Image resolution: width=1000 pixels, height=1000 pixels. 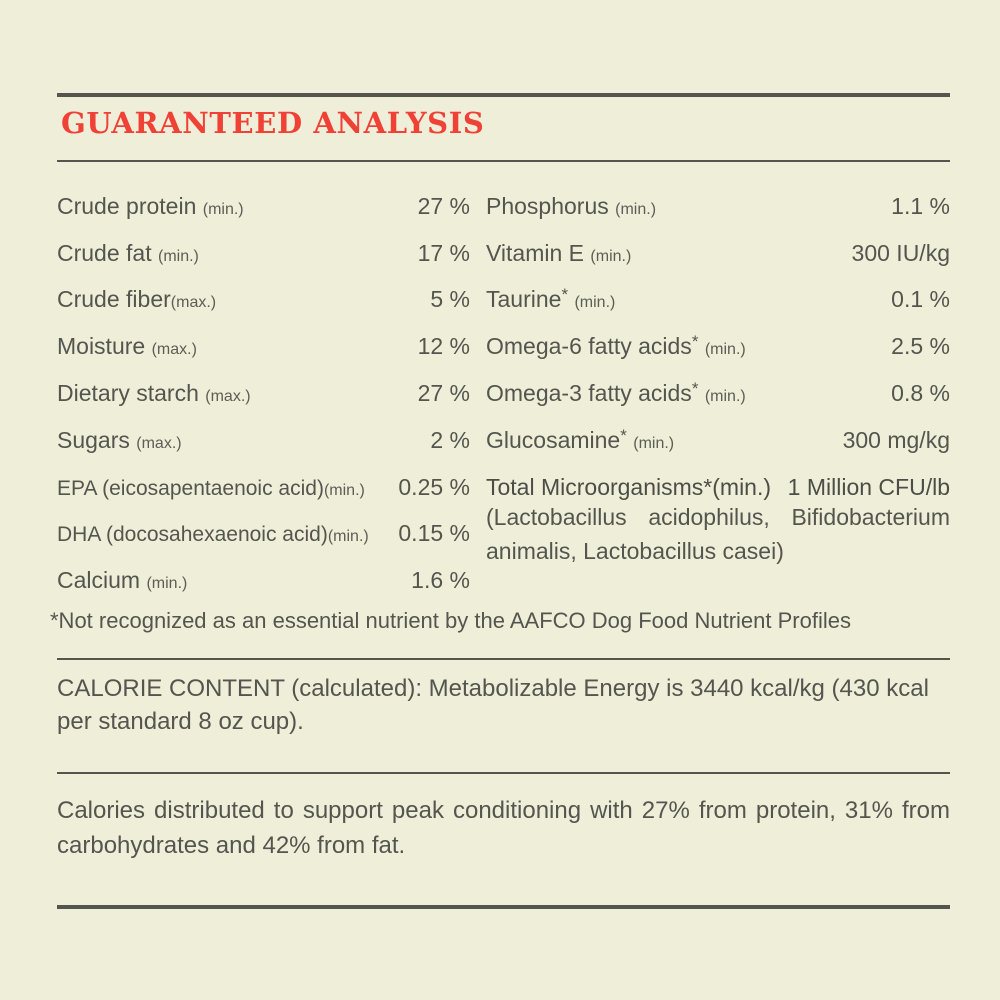 I want to click on nutrient-row: DHA (docosahexaenoic acid)(min.) 0.15 %, so click(x=263, y=529).